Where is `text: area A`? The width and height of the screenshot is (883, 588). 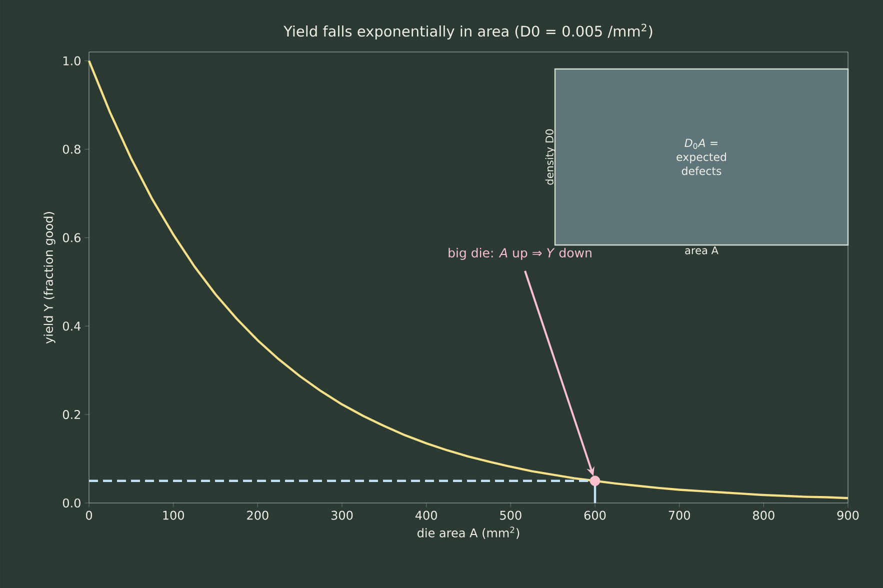
text: area A is located at coordinates (701, 250).